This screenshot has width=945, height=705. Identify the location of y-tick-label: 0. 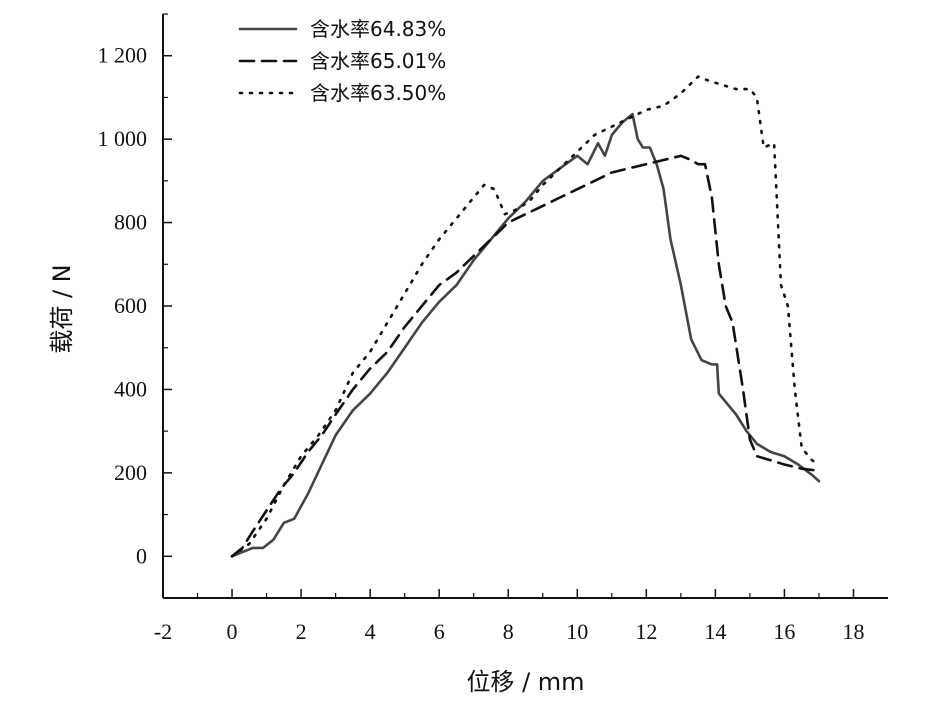
(141, 555).